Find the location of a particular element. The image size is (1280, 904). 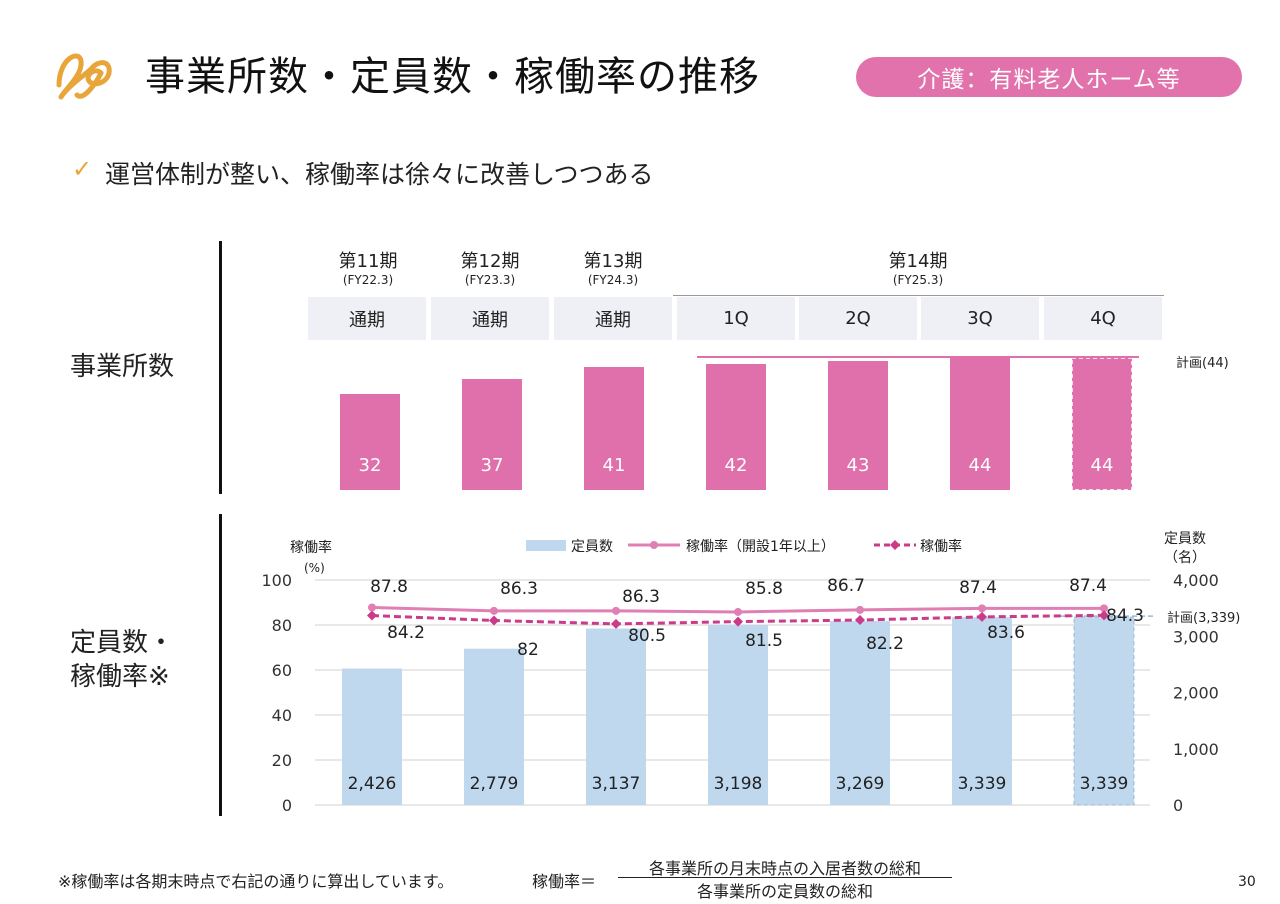

right-axis-unit: （名） is located at coordinates (1185, 558).